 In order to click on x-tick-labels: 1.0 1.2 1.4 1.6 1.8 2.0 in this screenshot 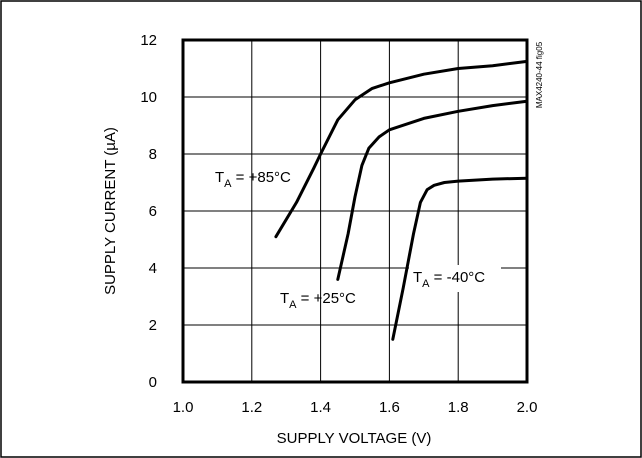, I will do `click(355, 407)`.